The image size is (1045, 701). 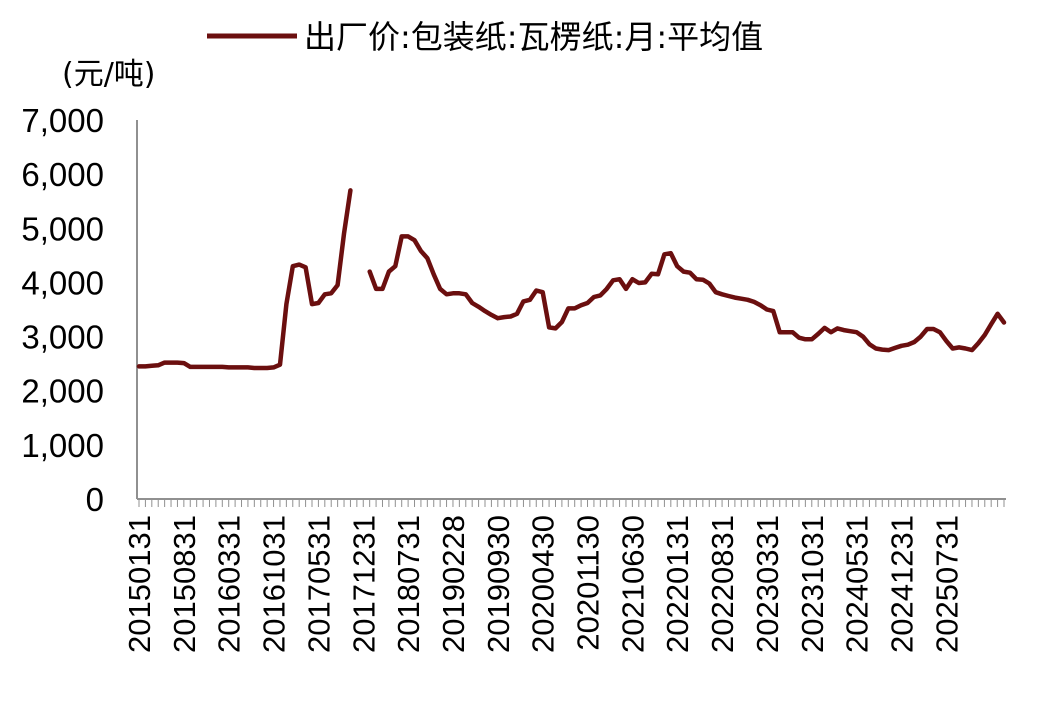 What do you see at coordinates (498, 584) in the screenshot?
I see `x-tick-label: 20190930` at bounding box center [498, 584].